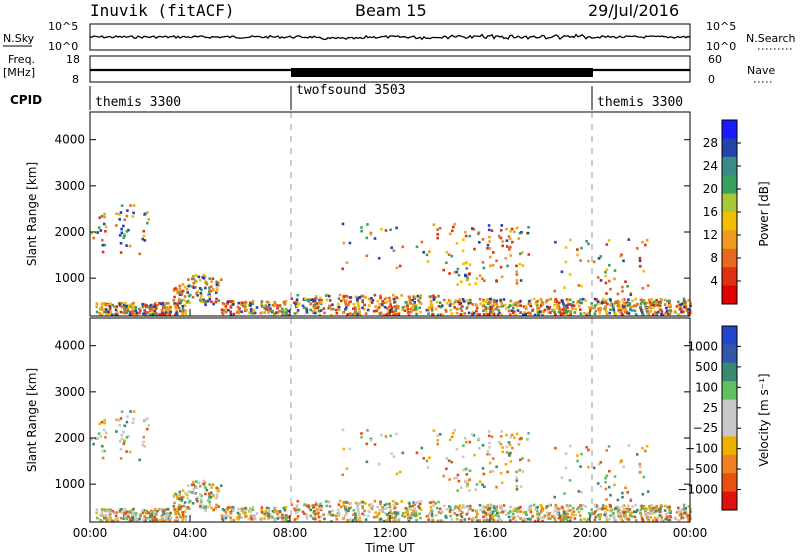  I want to click on noise-trace-line, so click(390, 37).